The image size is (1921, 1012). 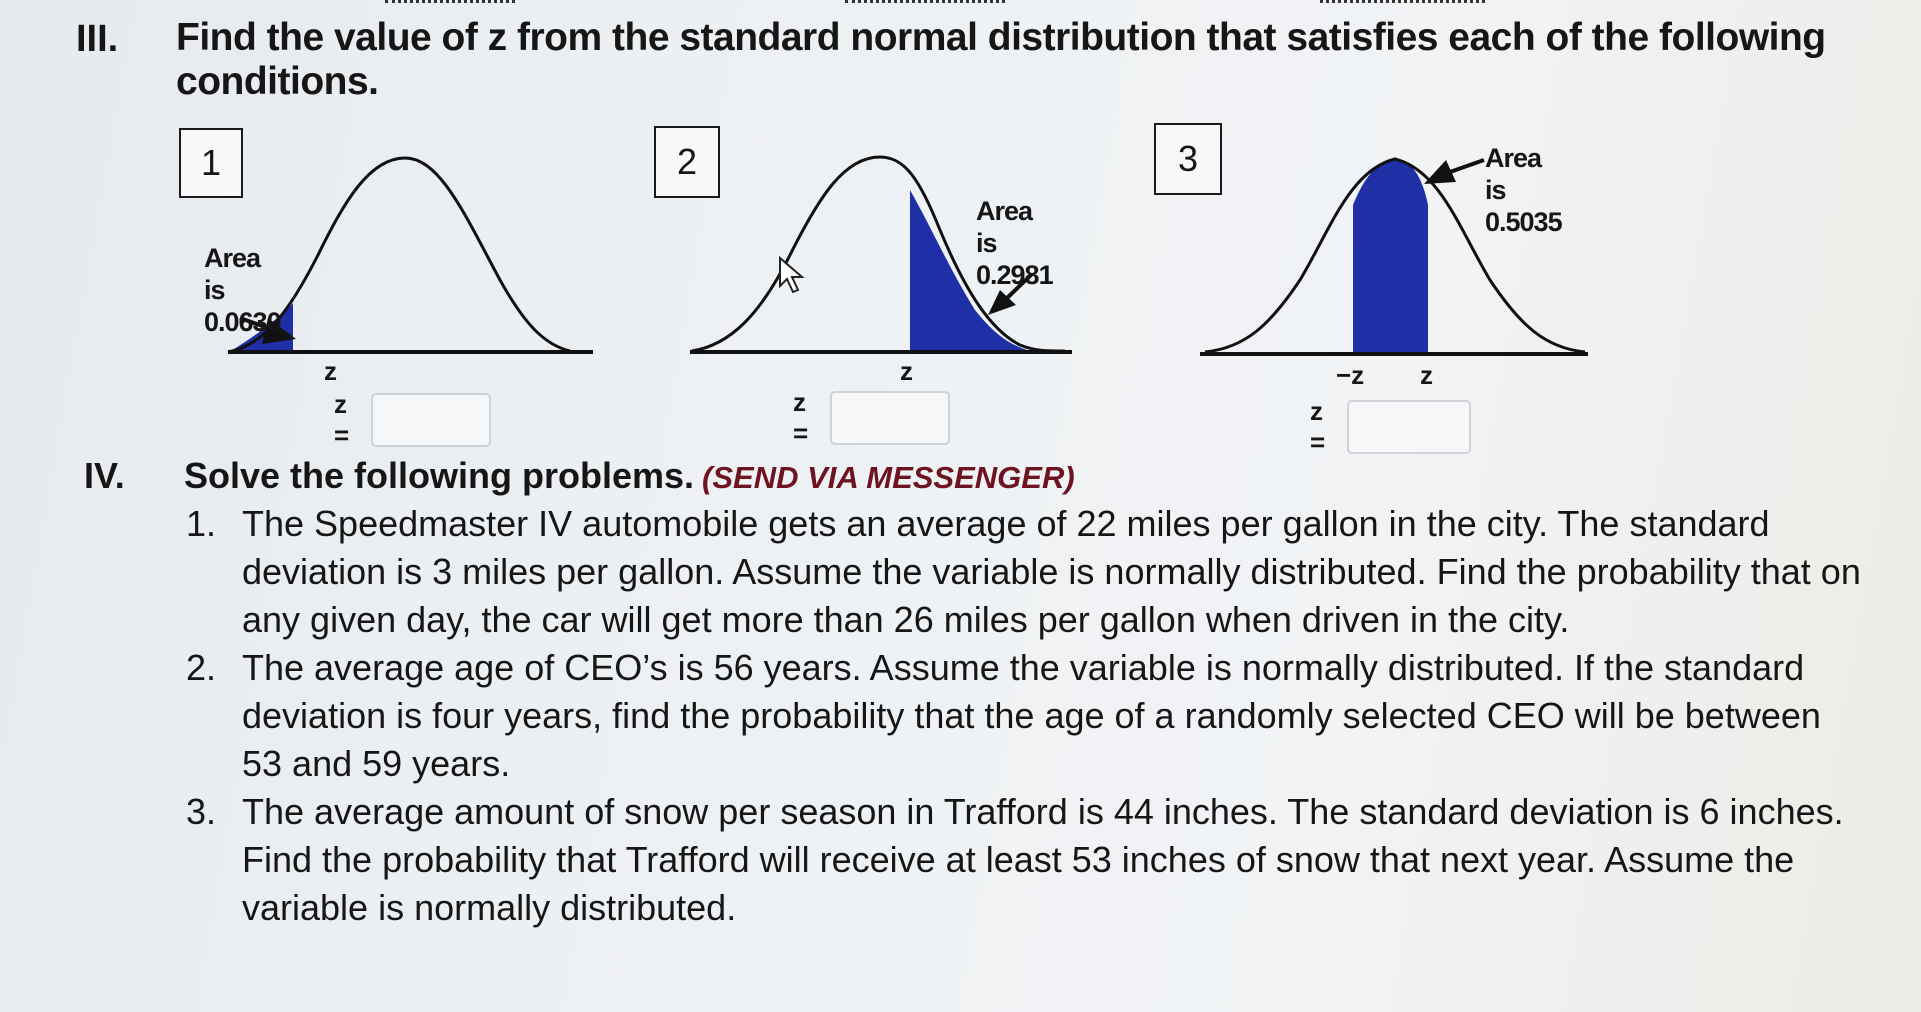 I want to click on panel-1-z-answer-input, so click(x=431, y=420).